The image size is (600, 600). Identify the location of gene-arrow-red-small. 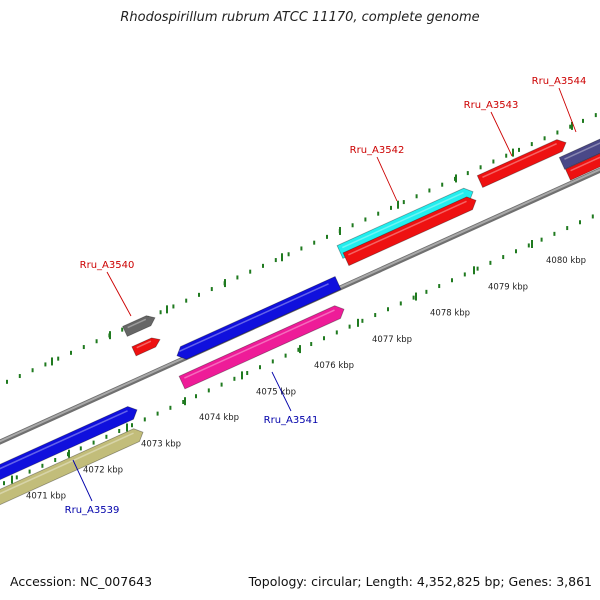
(146, 347).